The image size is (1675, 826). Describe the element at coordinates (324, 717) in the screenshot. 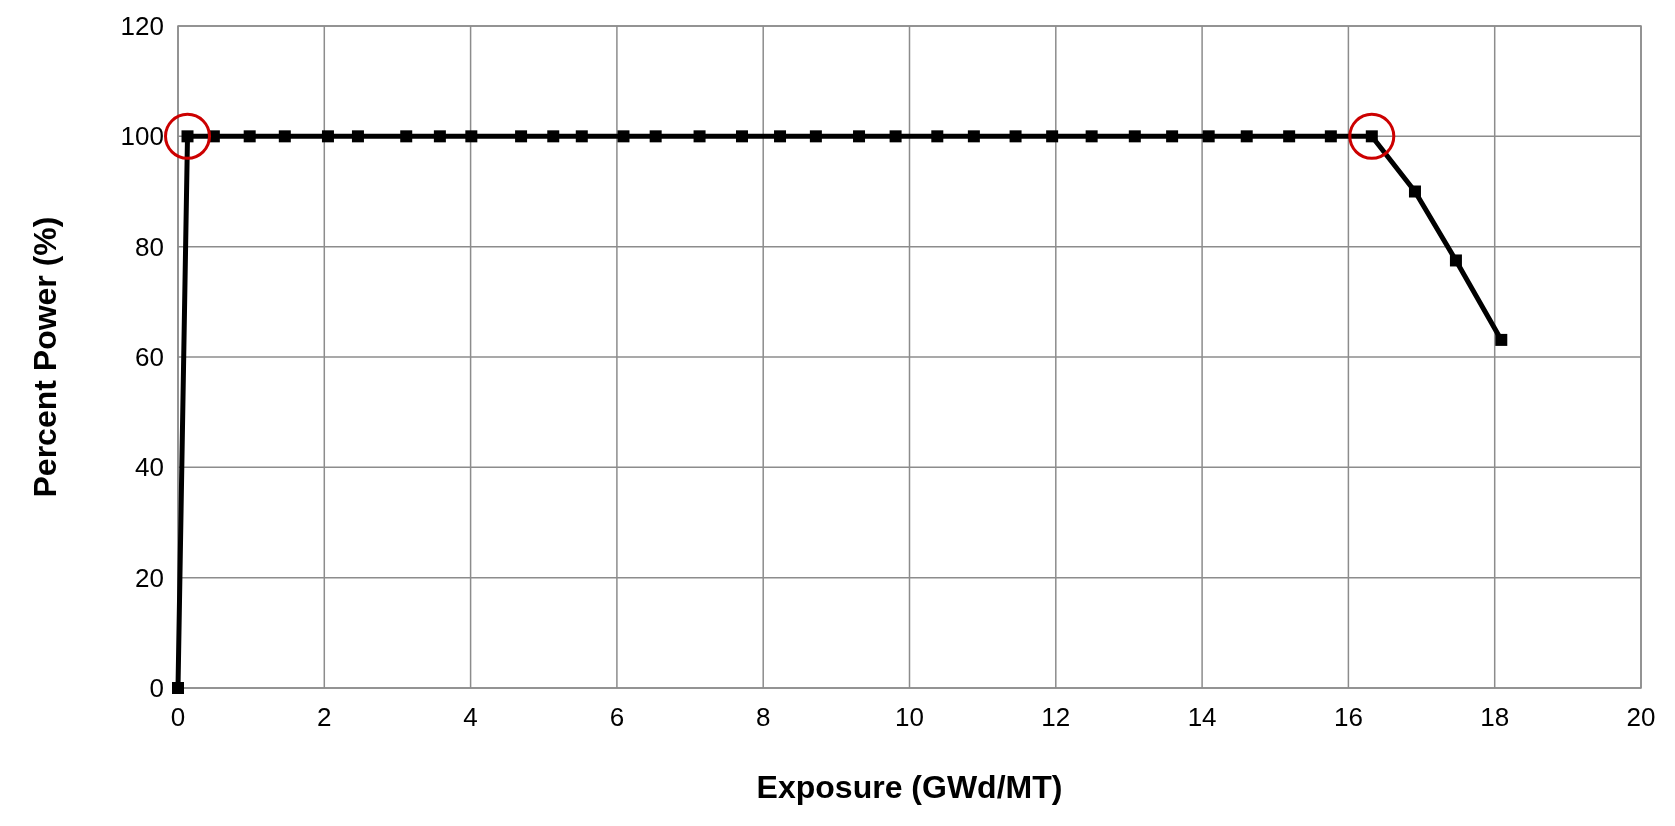

I see `x-tick-label: 2` at that location.